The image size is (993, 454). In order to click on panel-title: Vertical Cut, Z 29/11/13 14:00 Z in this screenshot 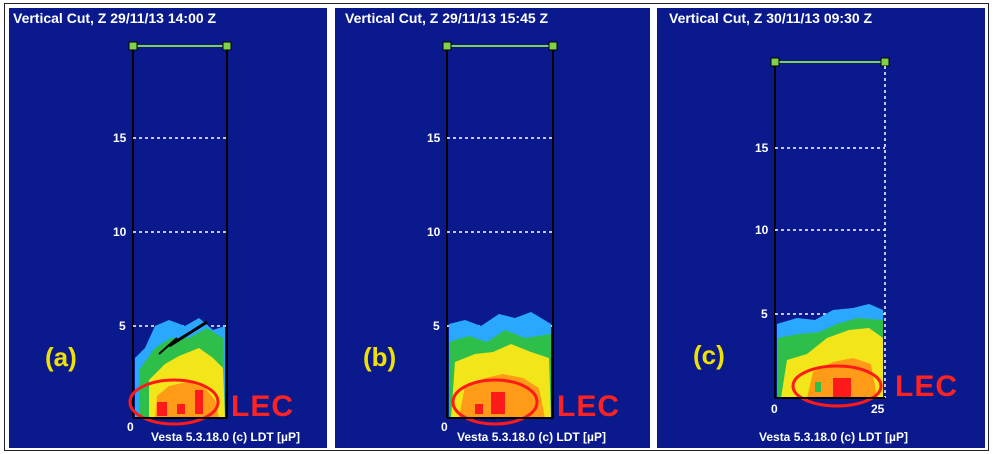, I will do `click(115, 18)`.